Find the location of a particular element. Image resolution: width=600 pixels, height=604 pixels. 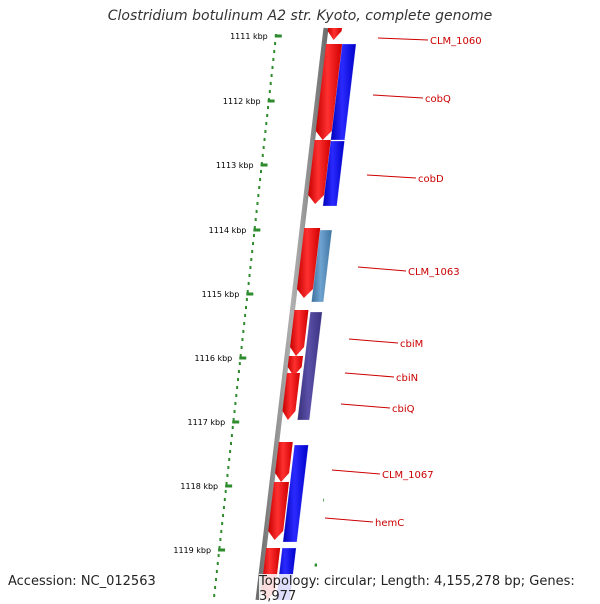

genome-backbone is located at coordinates (292, 313).